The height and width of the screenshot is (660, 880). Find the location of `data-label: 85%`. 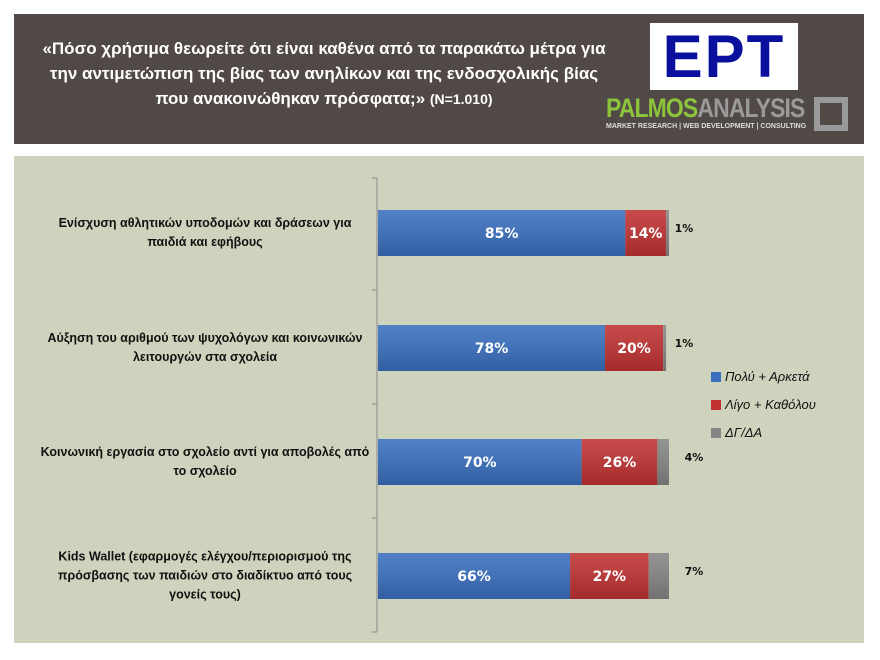

data-label: 85% is located at coordinates (502, 234).